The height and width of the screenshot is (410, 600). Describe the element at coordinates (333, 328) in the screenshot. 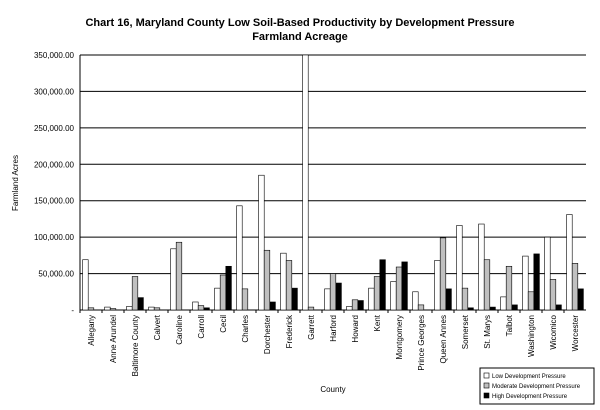

I see `x-tick-label: Harford` at that location.